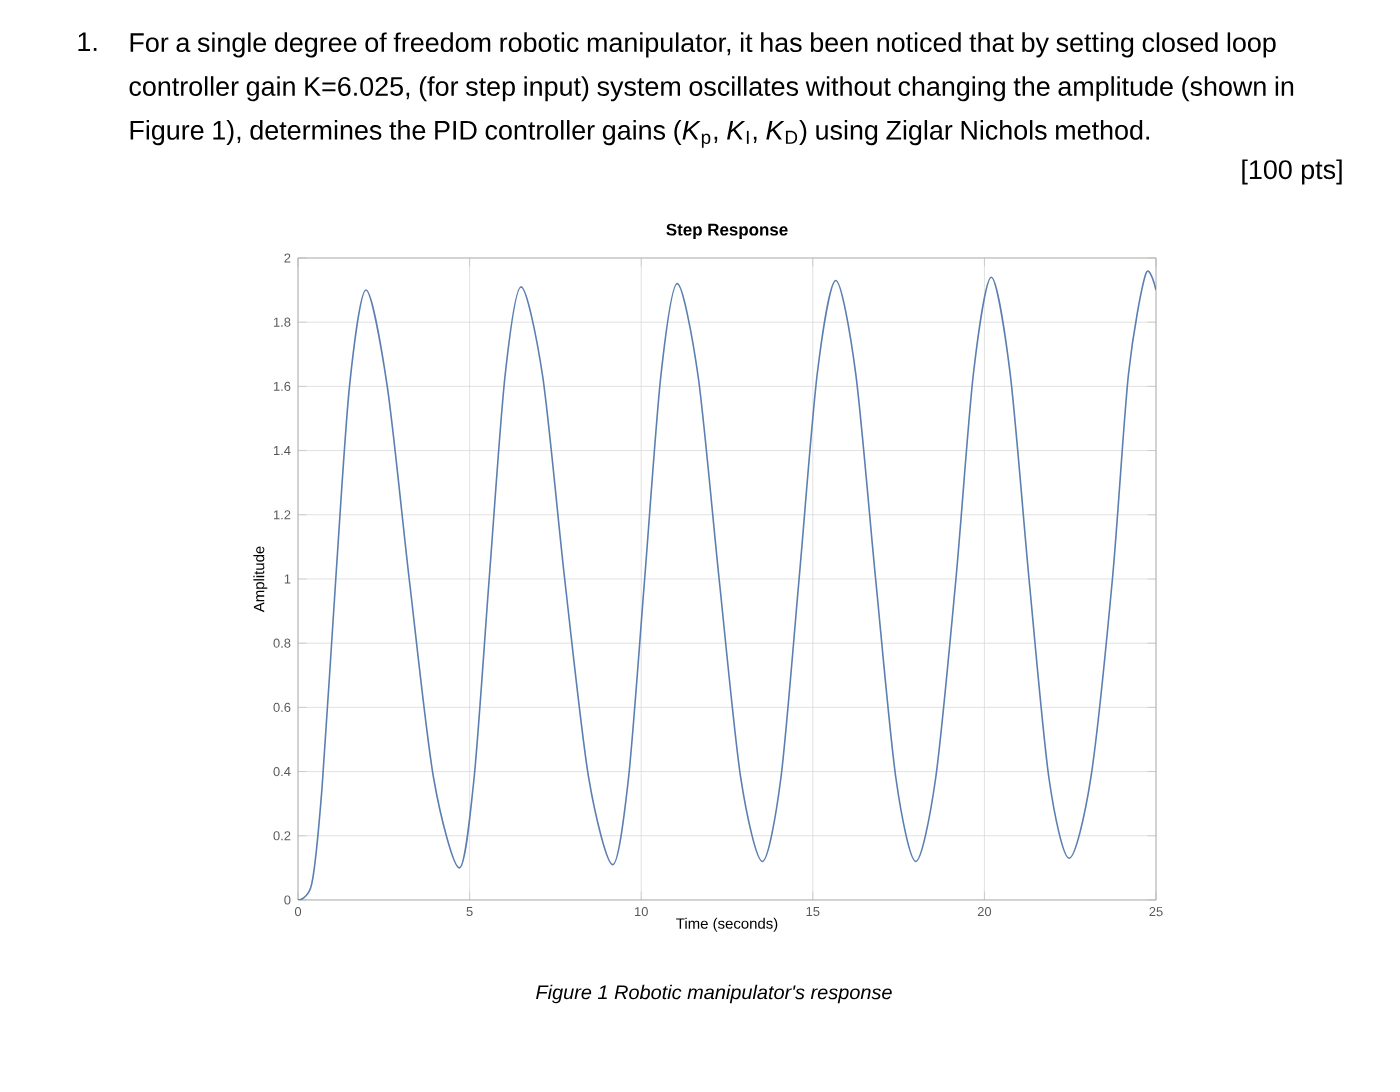 The image size is (1400, 1092). I want to click on text: [100 pts], so click(1292, 172).